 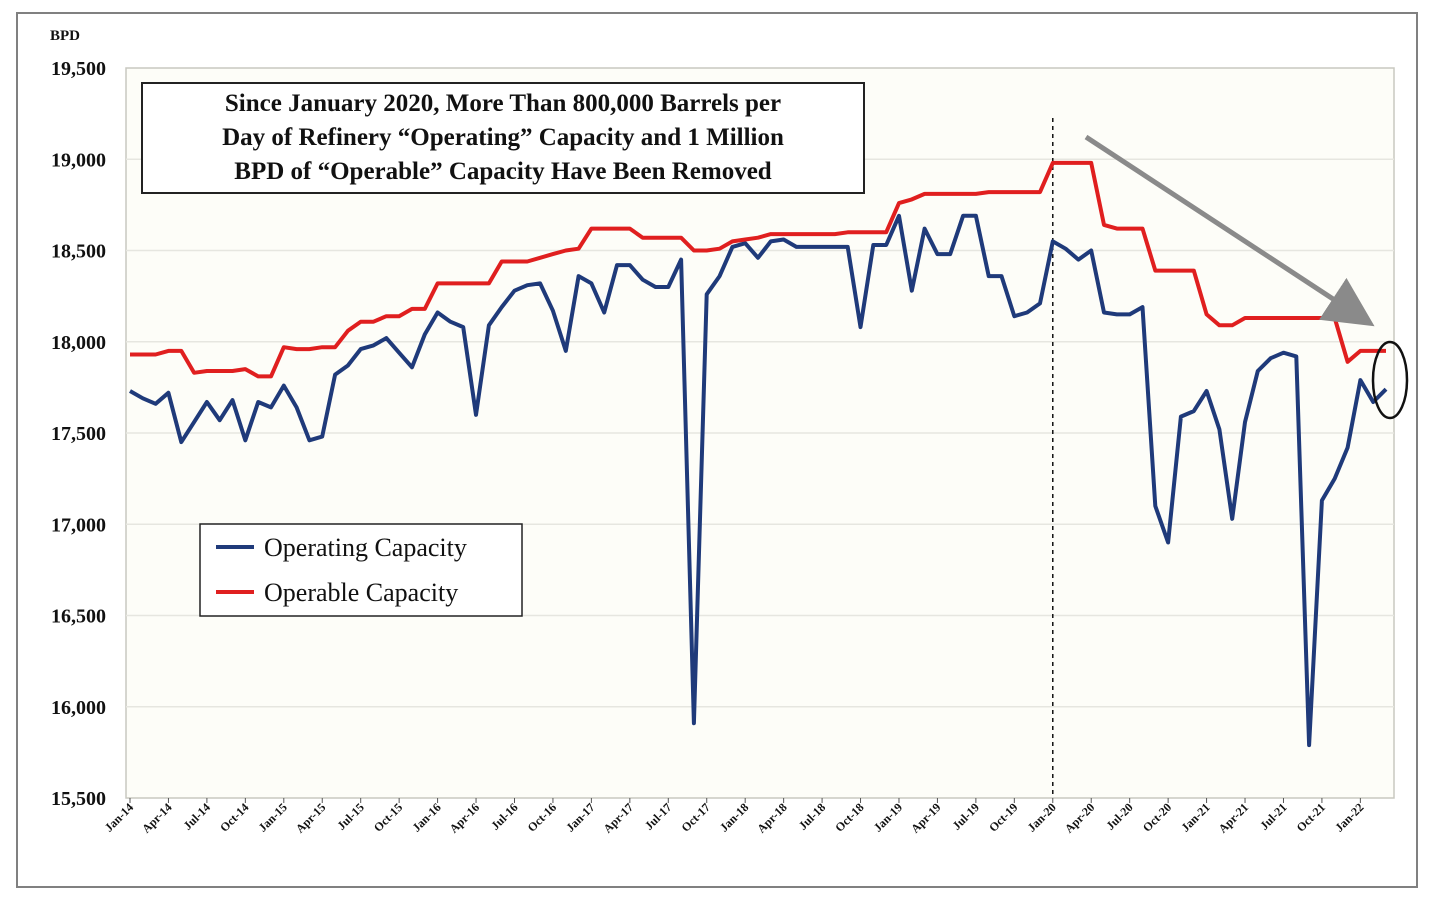 What do you see at coordinates (1273, 816) in the screenshot?
I see `x-tick-label: Jul-21` at bounding box center [1273, 816].